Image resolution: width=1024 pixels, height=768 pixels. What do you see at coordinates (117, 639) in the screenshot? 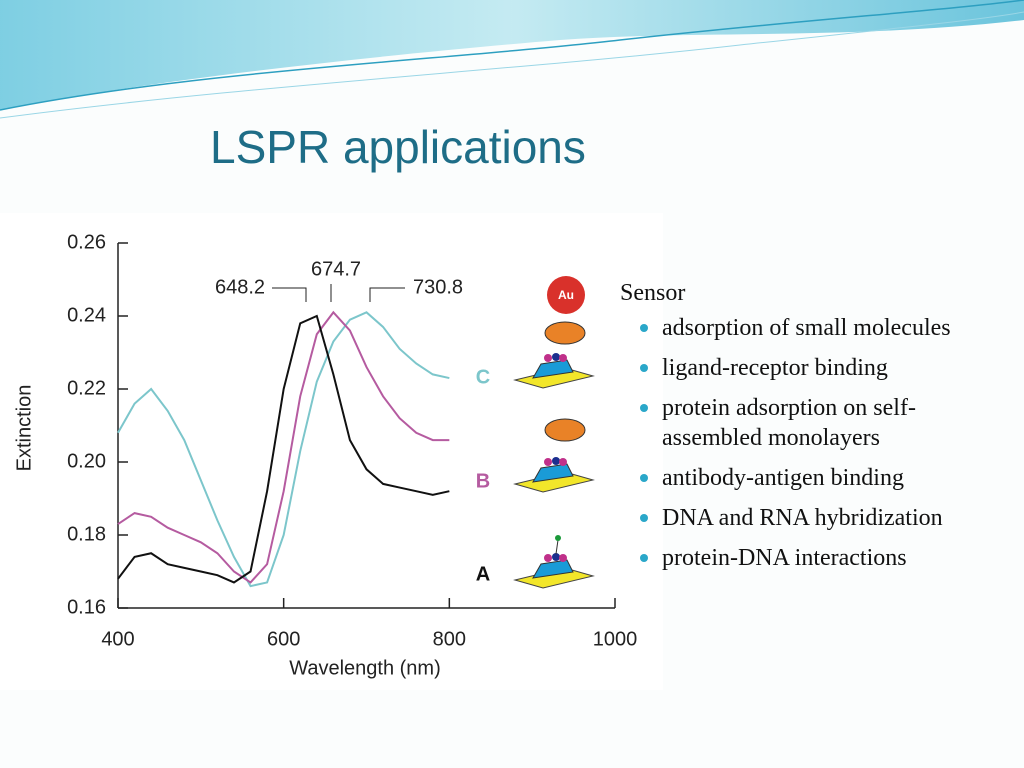
I see `x-tick-label: 400` at bounding box center [117, 639].